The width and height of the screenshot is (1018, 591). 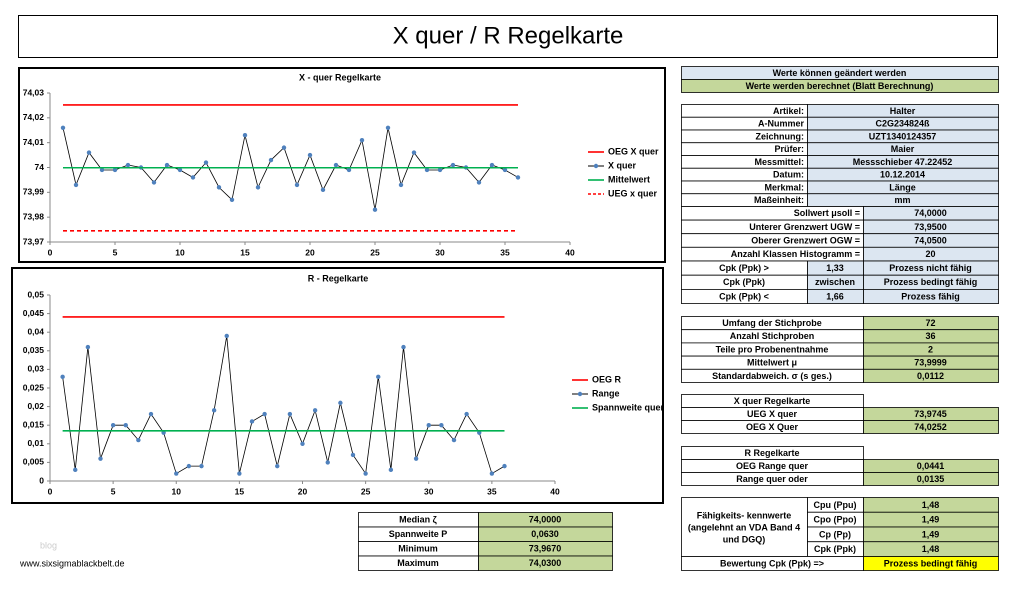 I want to click on legend-label: OEG X quer, so click(x=633, y=151).